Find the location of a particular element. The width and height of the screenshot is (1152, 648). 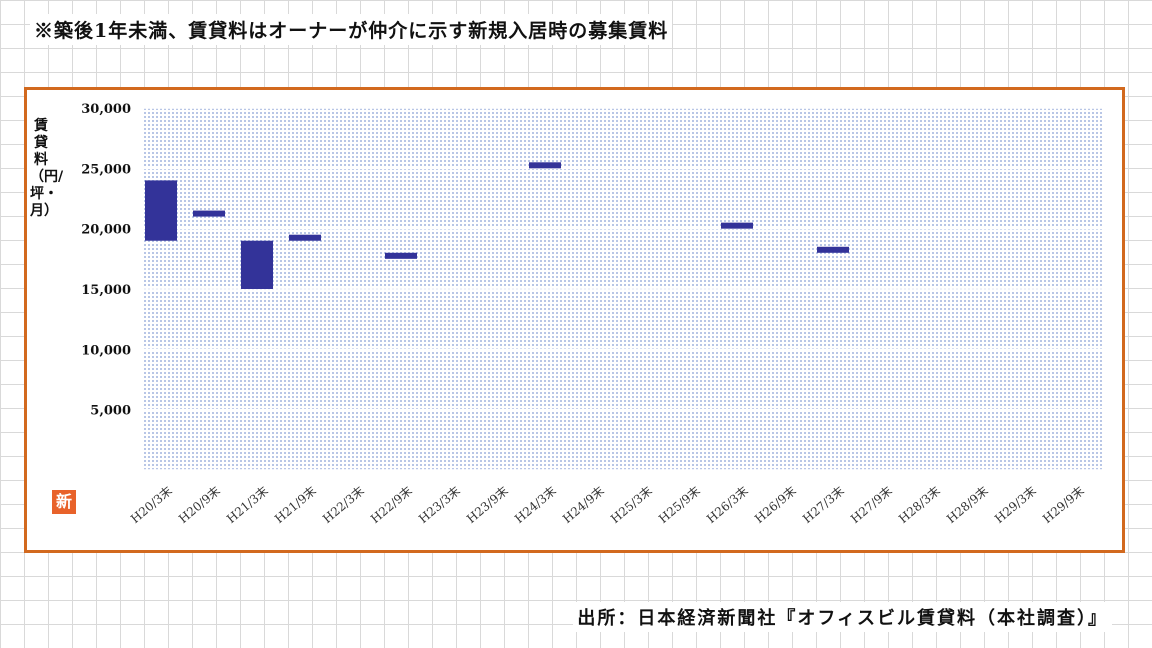

new-badge-icon: 新 is located at coordinates (64, 502).